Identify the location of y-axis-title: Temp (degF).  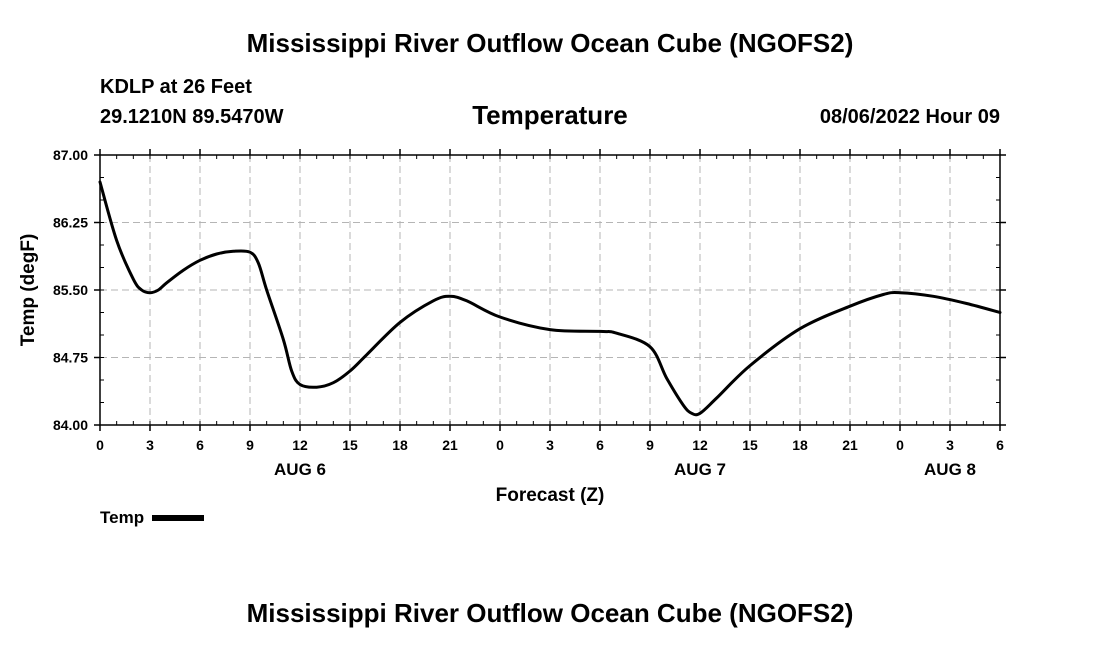
(28, 290).